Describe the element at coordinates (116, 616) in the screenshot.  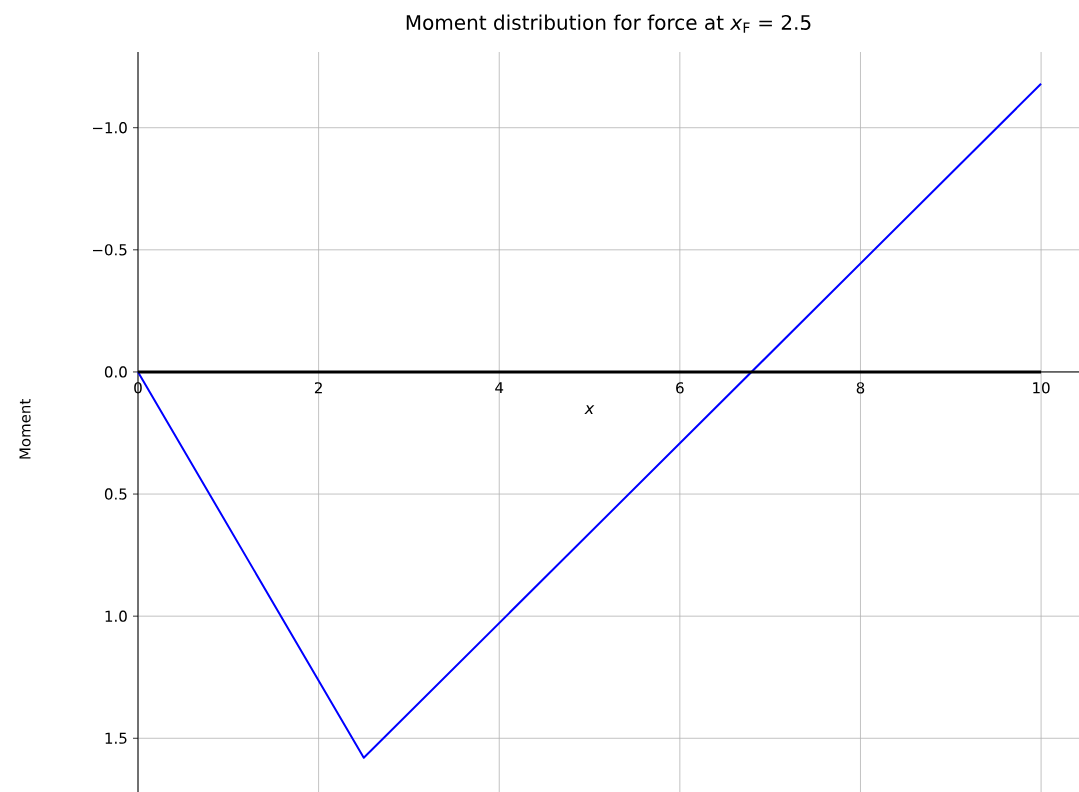
I see `y-tick-label: 1.0` at that location.